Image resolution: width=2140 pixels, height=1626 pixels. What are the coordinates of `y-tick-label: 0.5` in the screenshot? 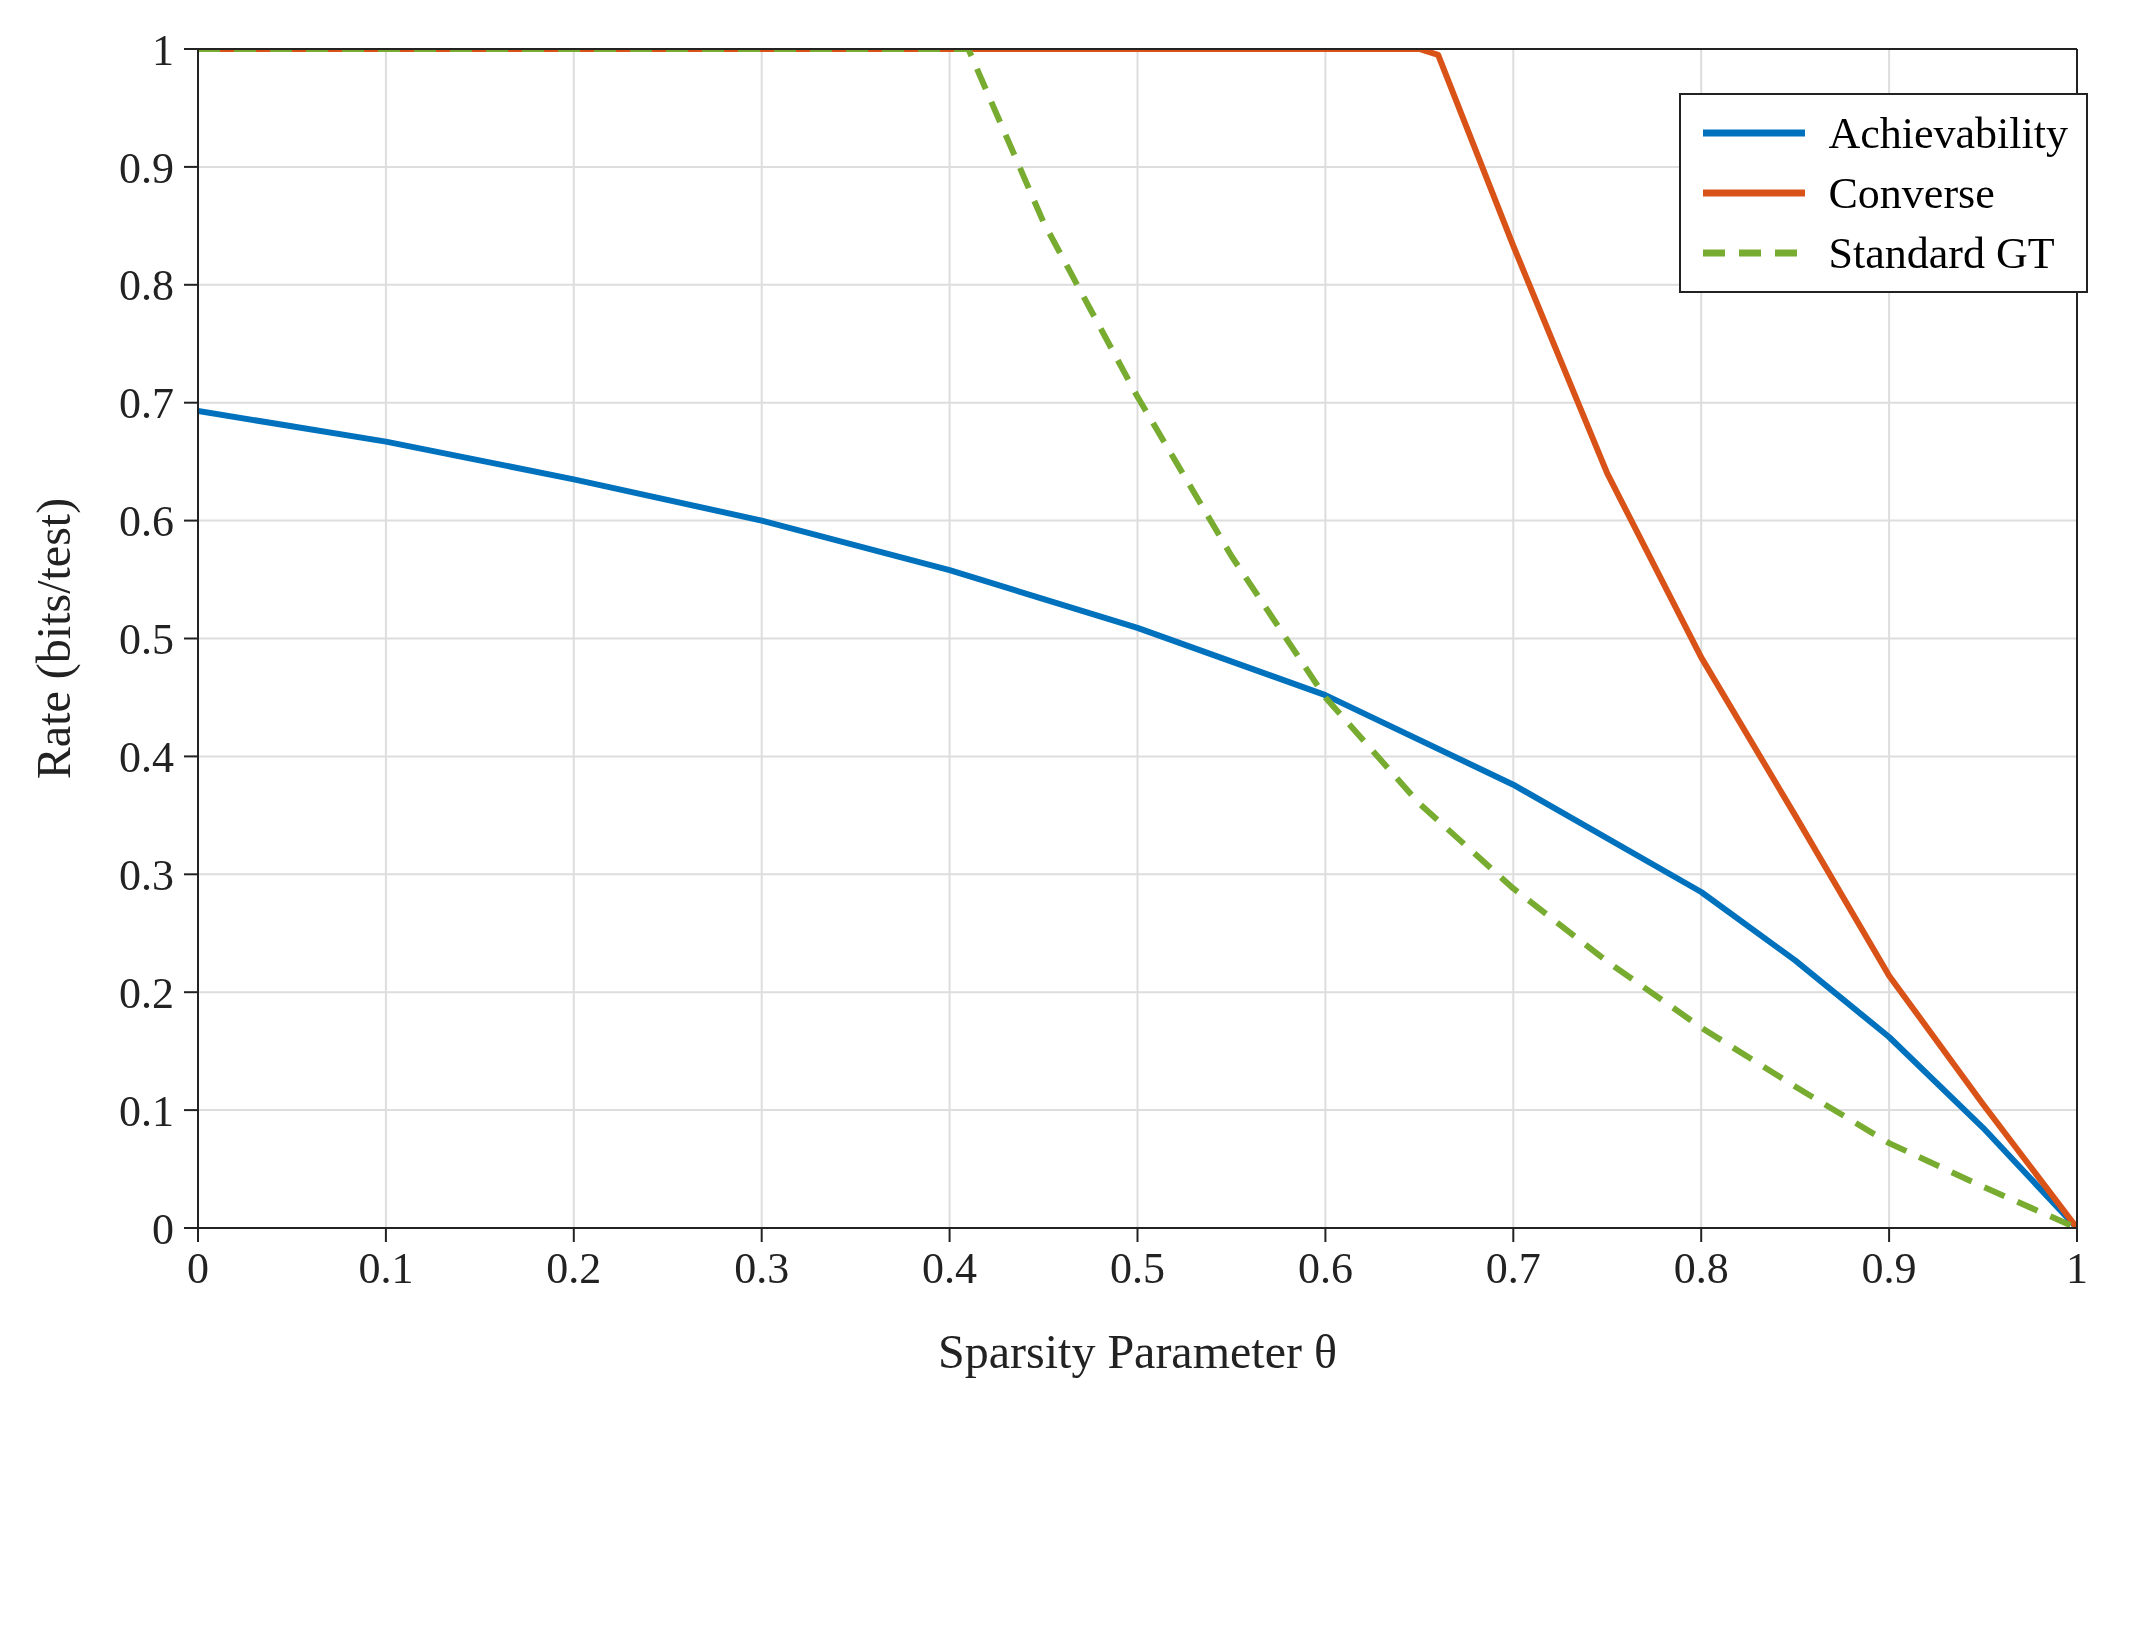 It's located at (146, 640).